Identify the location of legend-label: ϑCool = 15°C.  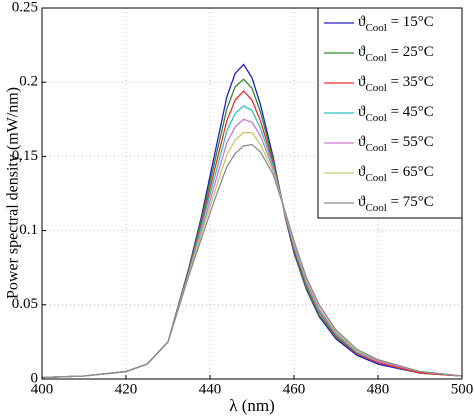
(396, 23).